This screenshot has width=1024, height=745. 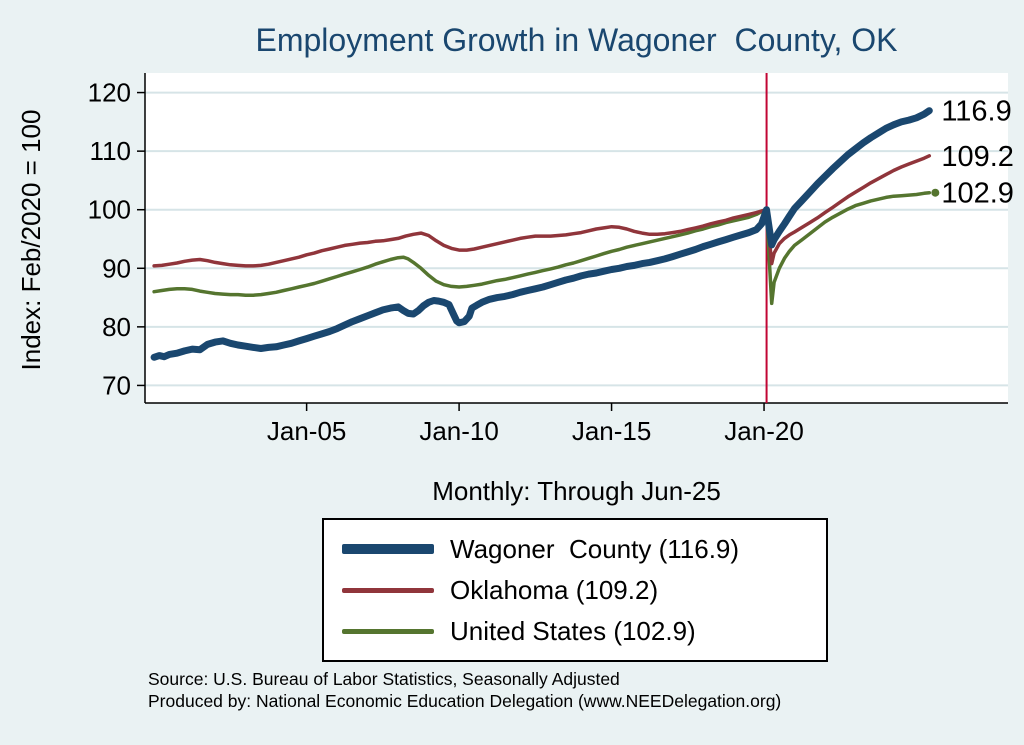 What do you see at coordinates (576, 491) in the screenshot?
I see `x-axis-label: Monthly: Through Jun-25` at bounding box center [576, 491].